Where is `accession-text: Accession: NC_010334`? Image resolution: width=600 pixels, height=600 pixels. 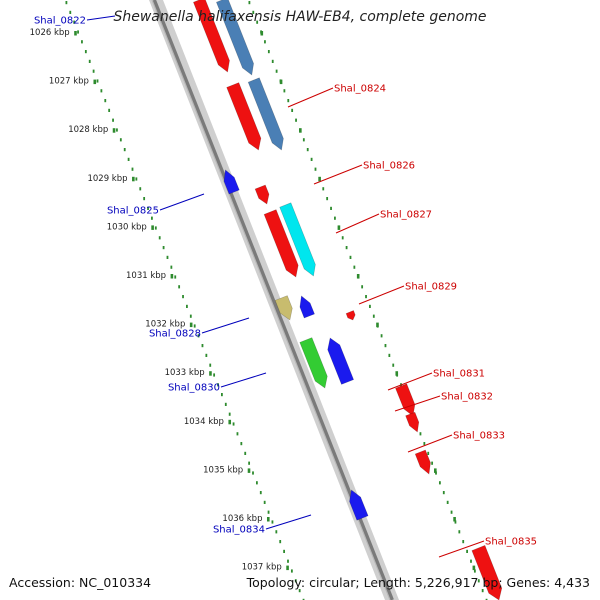
accession-text: Accession: NC_010334 is located at coordinates (80, 582).